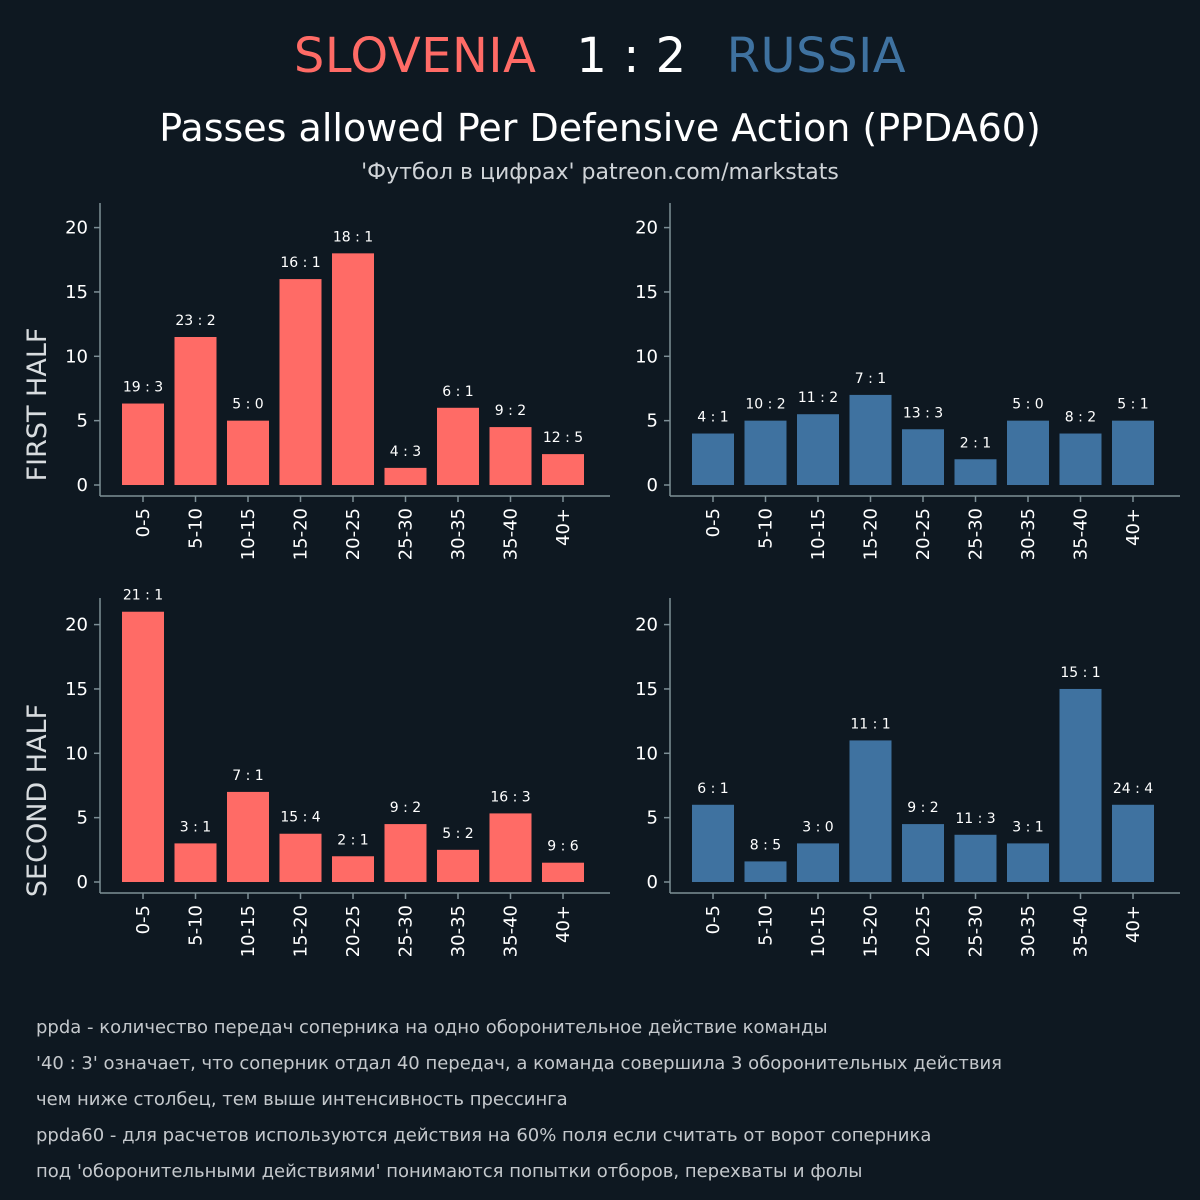 Image resolution: width=1200 pixels, height=1200 pixels. What do you see at coordinates (1027, 827) in the screenshot?
I see `second-half-russia-bar-label: 3 : 1` at bounding box center [1027, 827].